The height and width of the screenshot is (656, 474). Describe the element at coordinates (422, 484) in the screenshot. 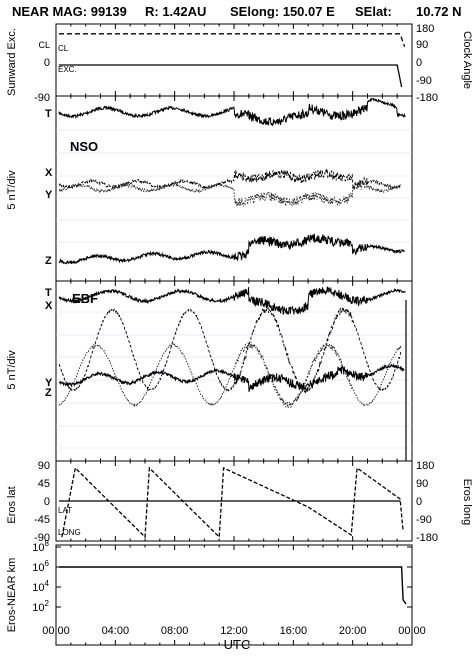

I see `eros-long-tick-90: 90` at that location.